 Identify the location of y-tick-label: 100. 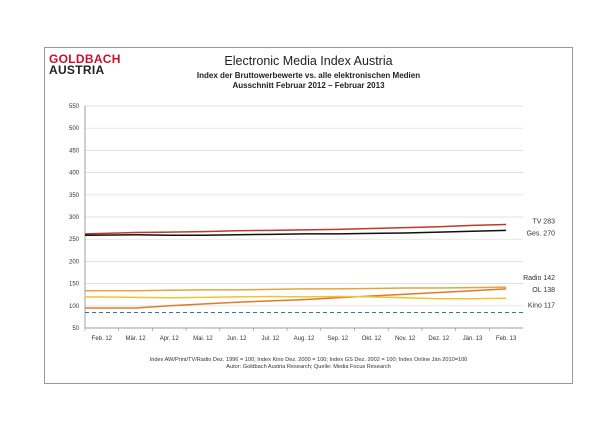
(74, 307).